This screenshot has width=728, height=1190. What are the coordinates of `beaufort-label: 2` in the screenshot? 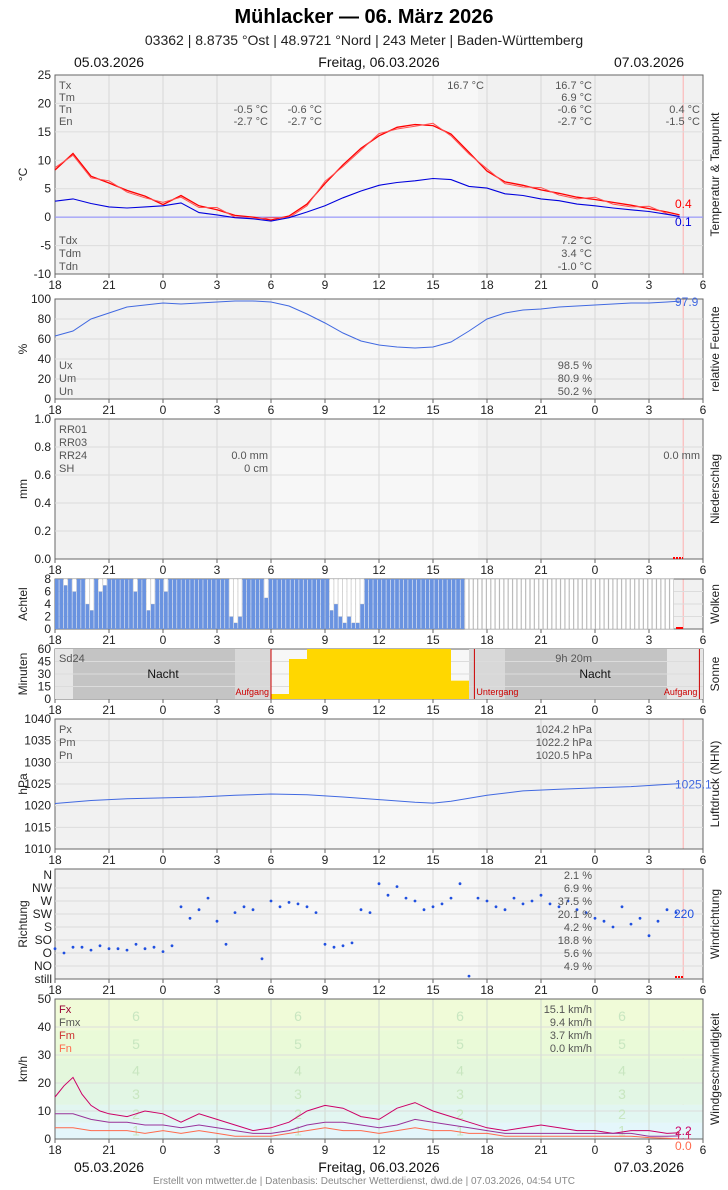 It's located at (460, 1114).